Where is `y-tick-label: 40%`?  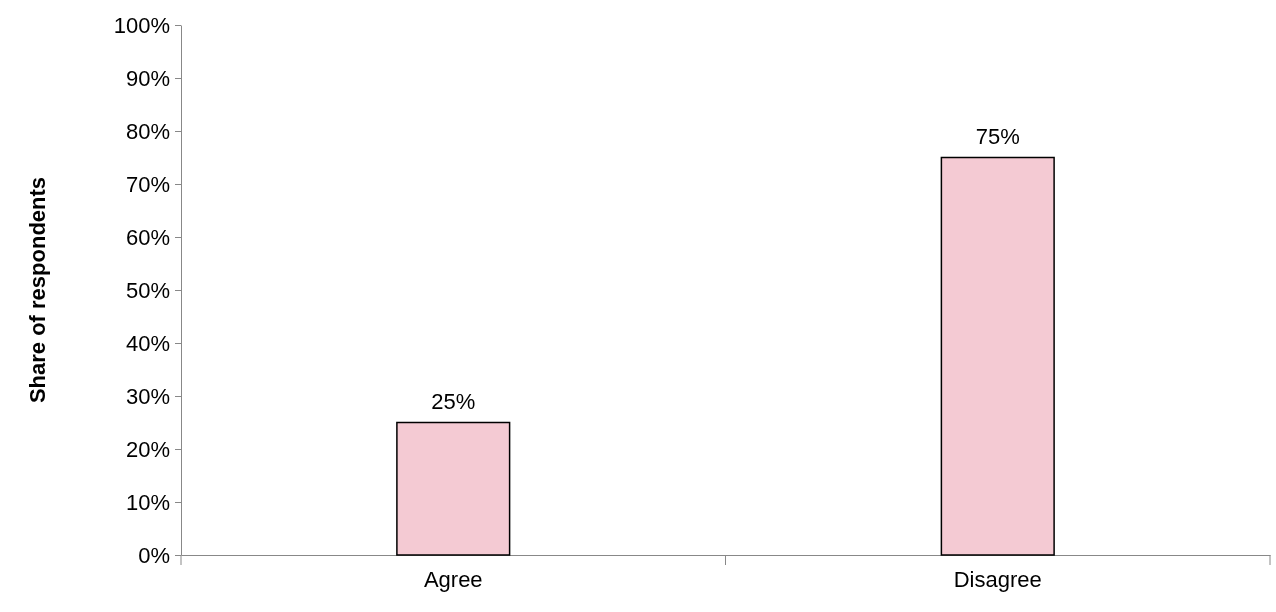
y-tick-label: 40% is located at coordinates (147, 343).